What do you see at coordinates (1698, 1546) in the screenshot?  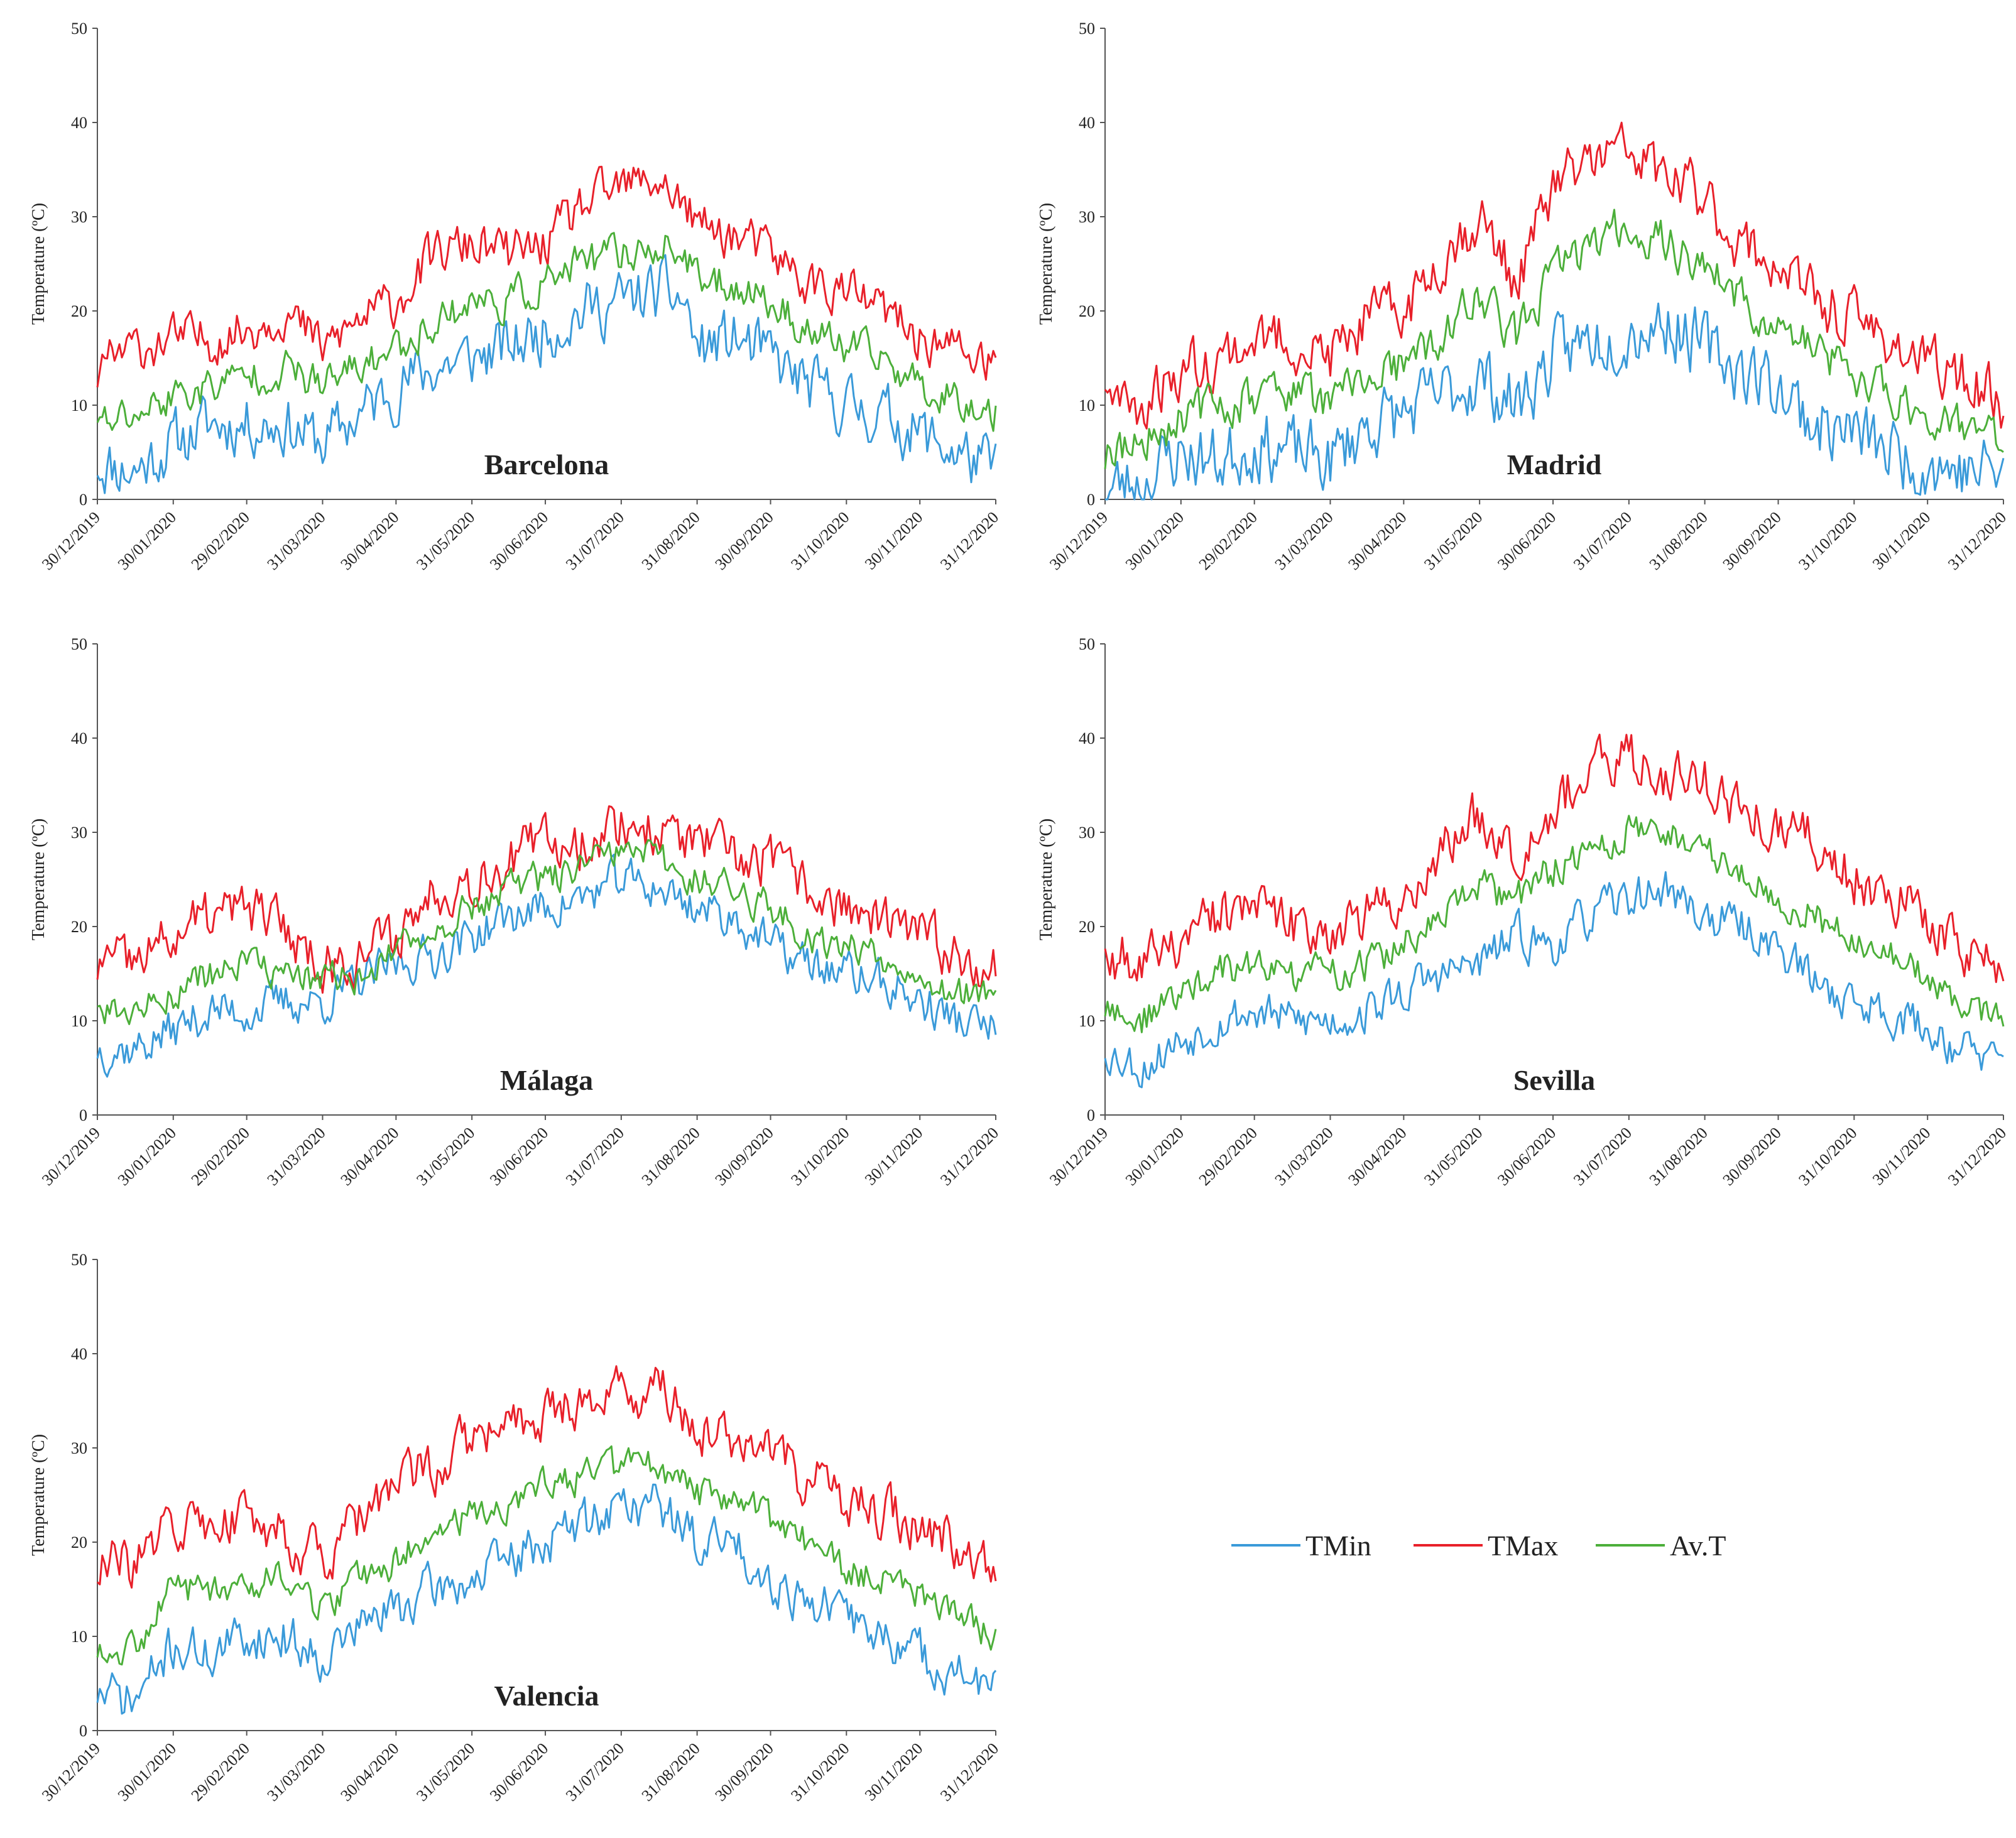 I see `legend-avt-label: Av.T` at bounding box center [1698, 1546].